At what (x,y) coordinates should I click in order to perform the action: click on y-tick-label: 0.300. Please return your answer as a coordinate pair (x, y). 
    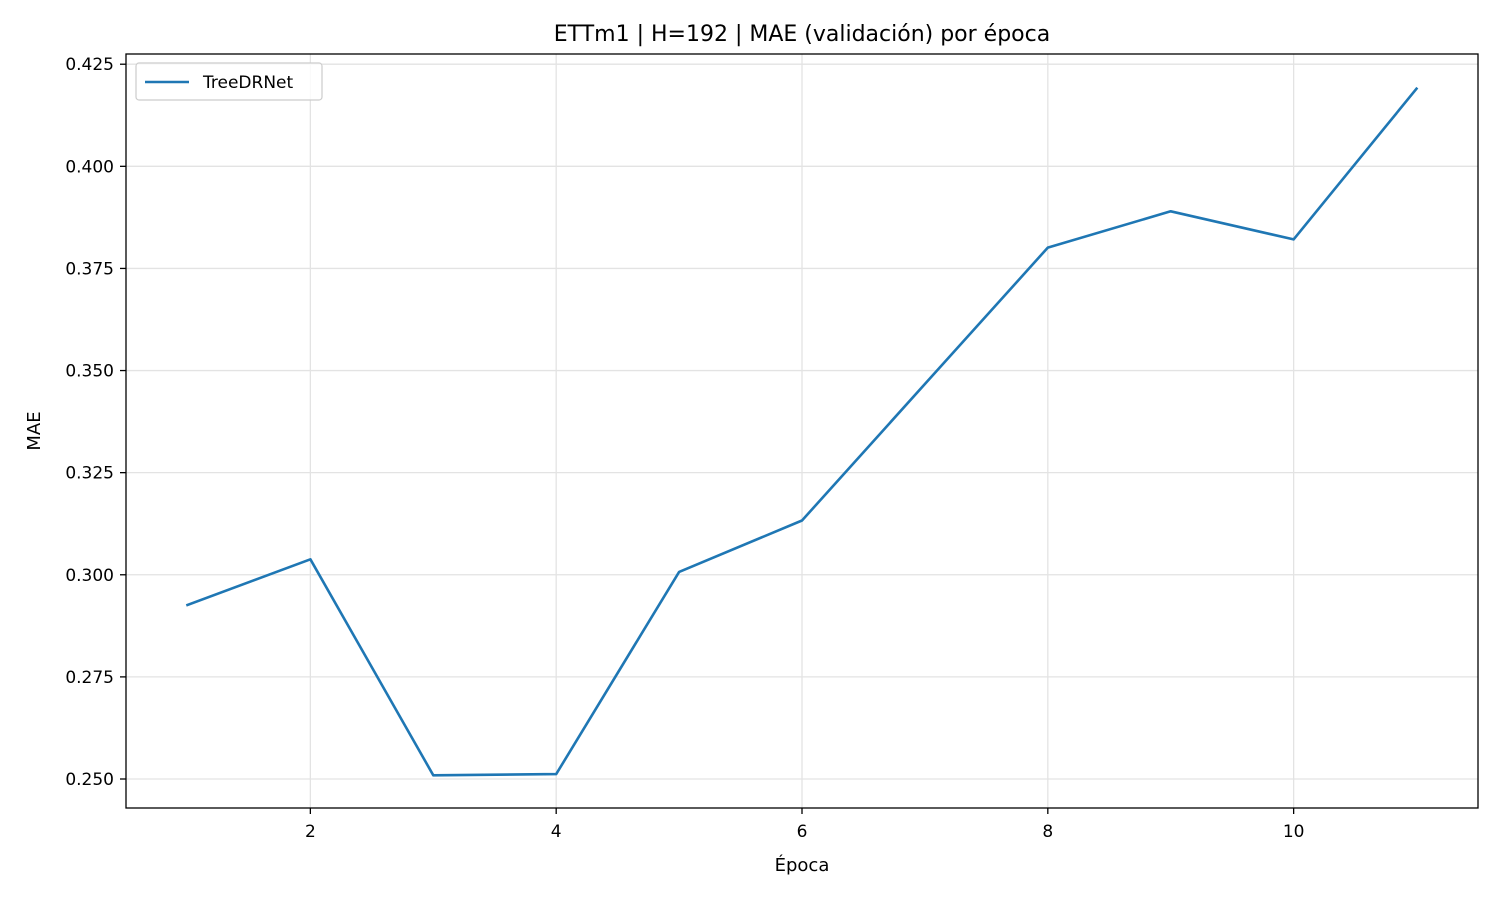
    Looking at the image, I should click on (89, 576).